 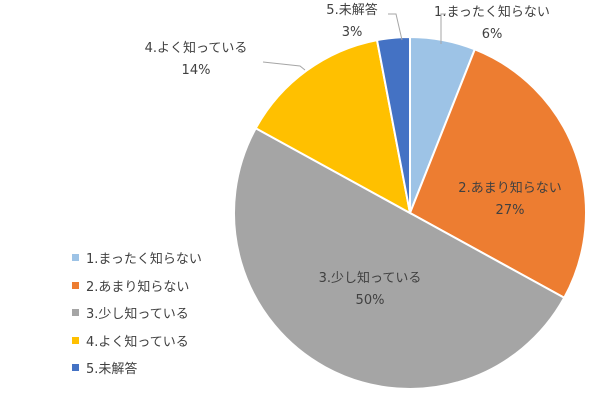 I want to click on legend-item-3: 3.少し知っている, so click(x=137, y=313).